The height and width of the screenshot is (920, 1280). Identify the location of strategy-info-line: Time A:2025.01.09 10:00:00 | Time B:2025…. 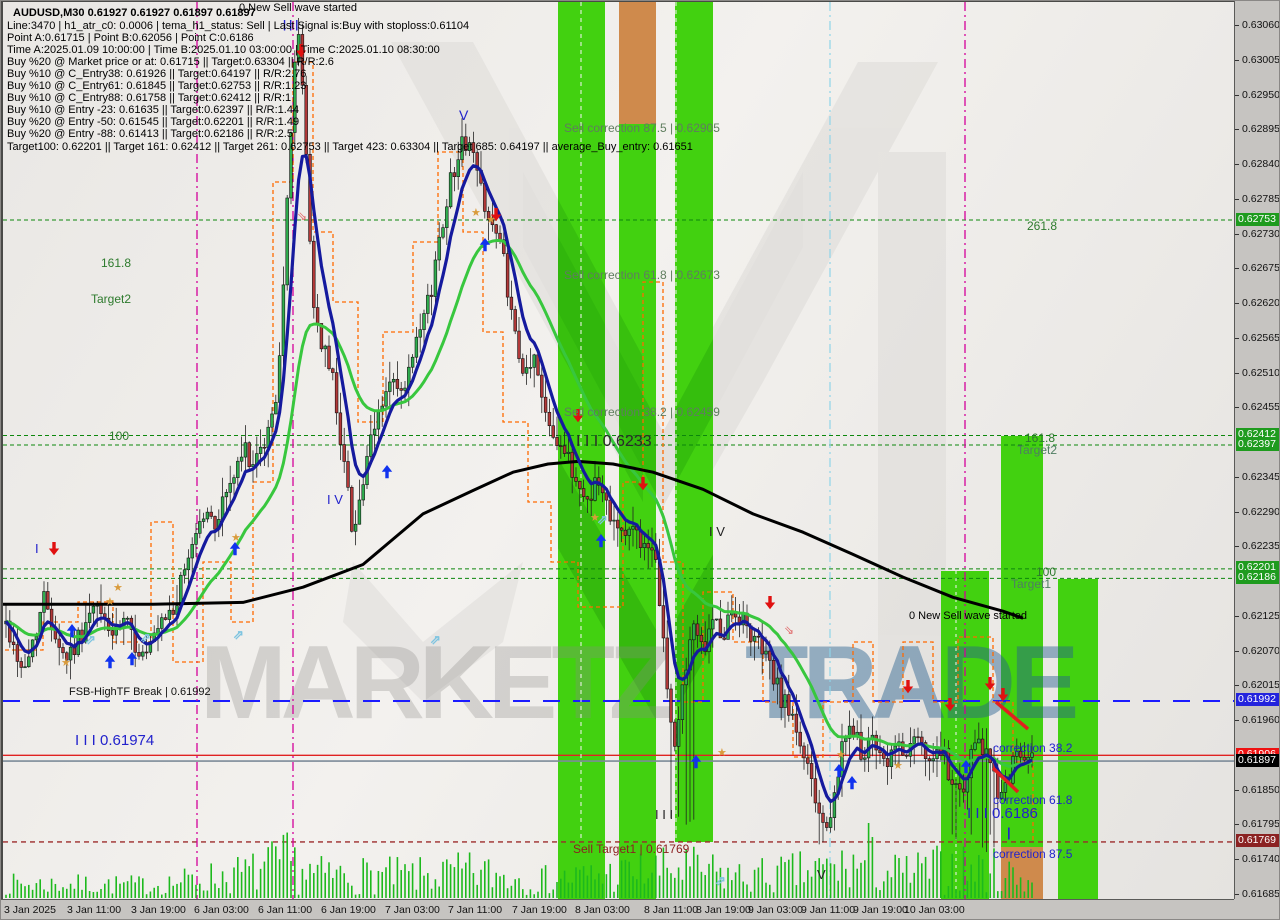
(223, 49).